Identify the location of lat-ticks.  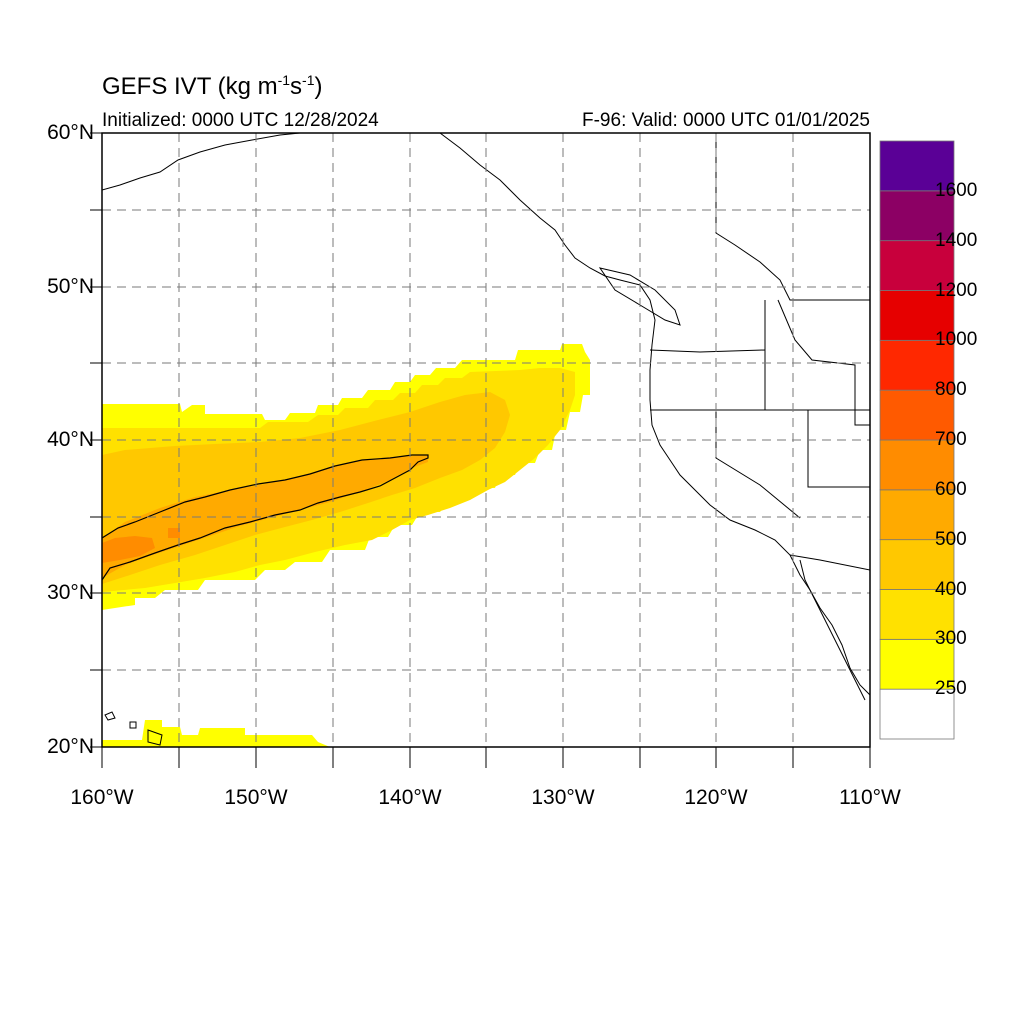
(96, 440).